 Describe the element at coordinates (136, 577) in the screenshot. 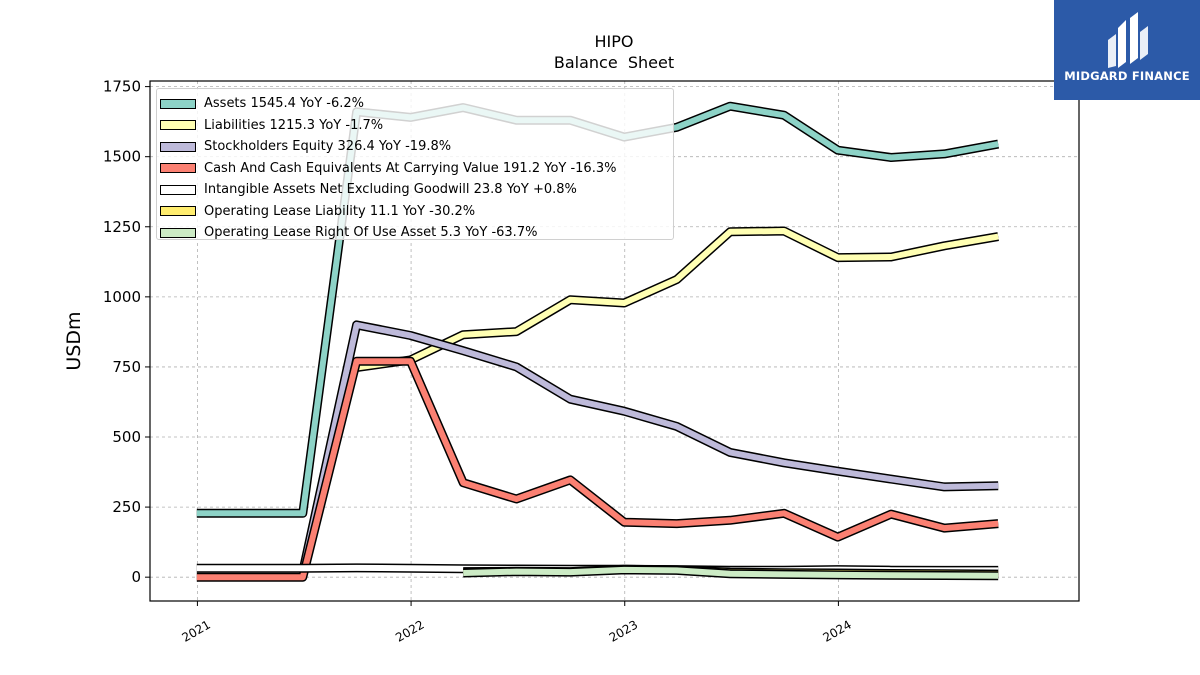

I see `y-tick-label: 0` at that location.